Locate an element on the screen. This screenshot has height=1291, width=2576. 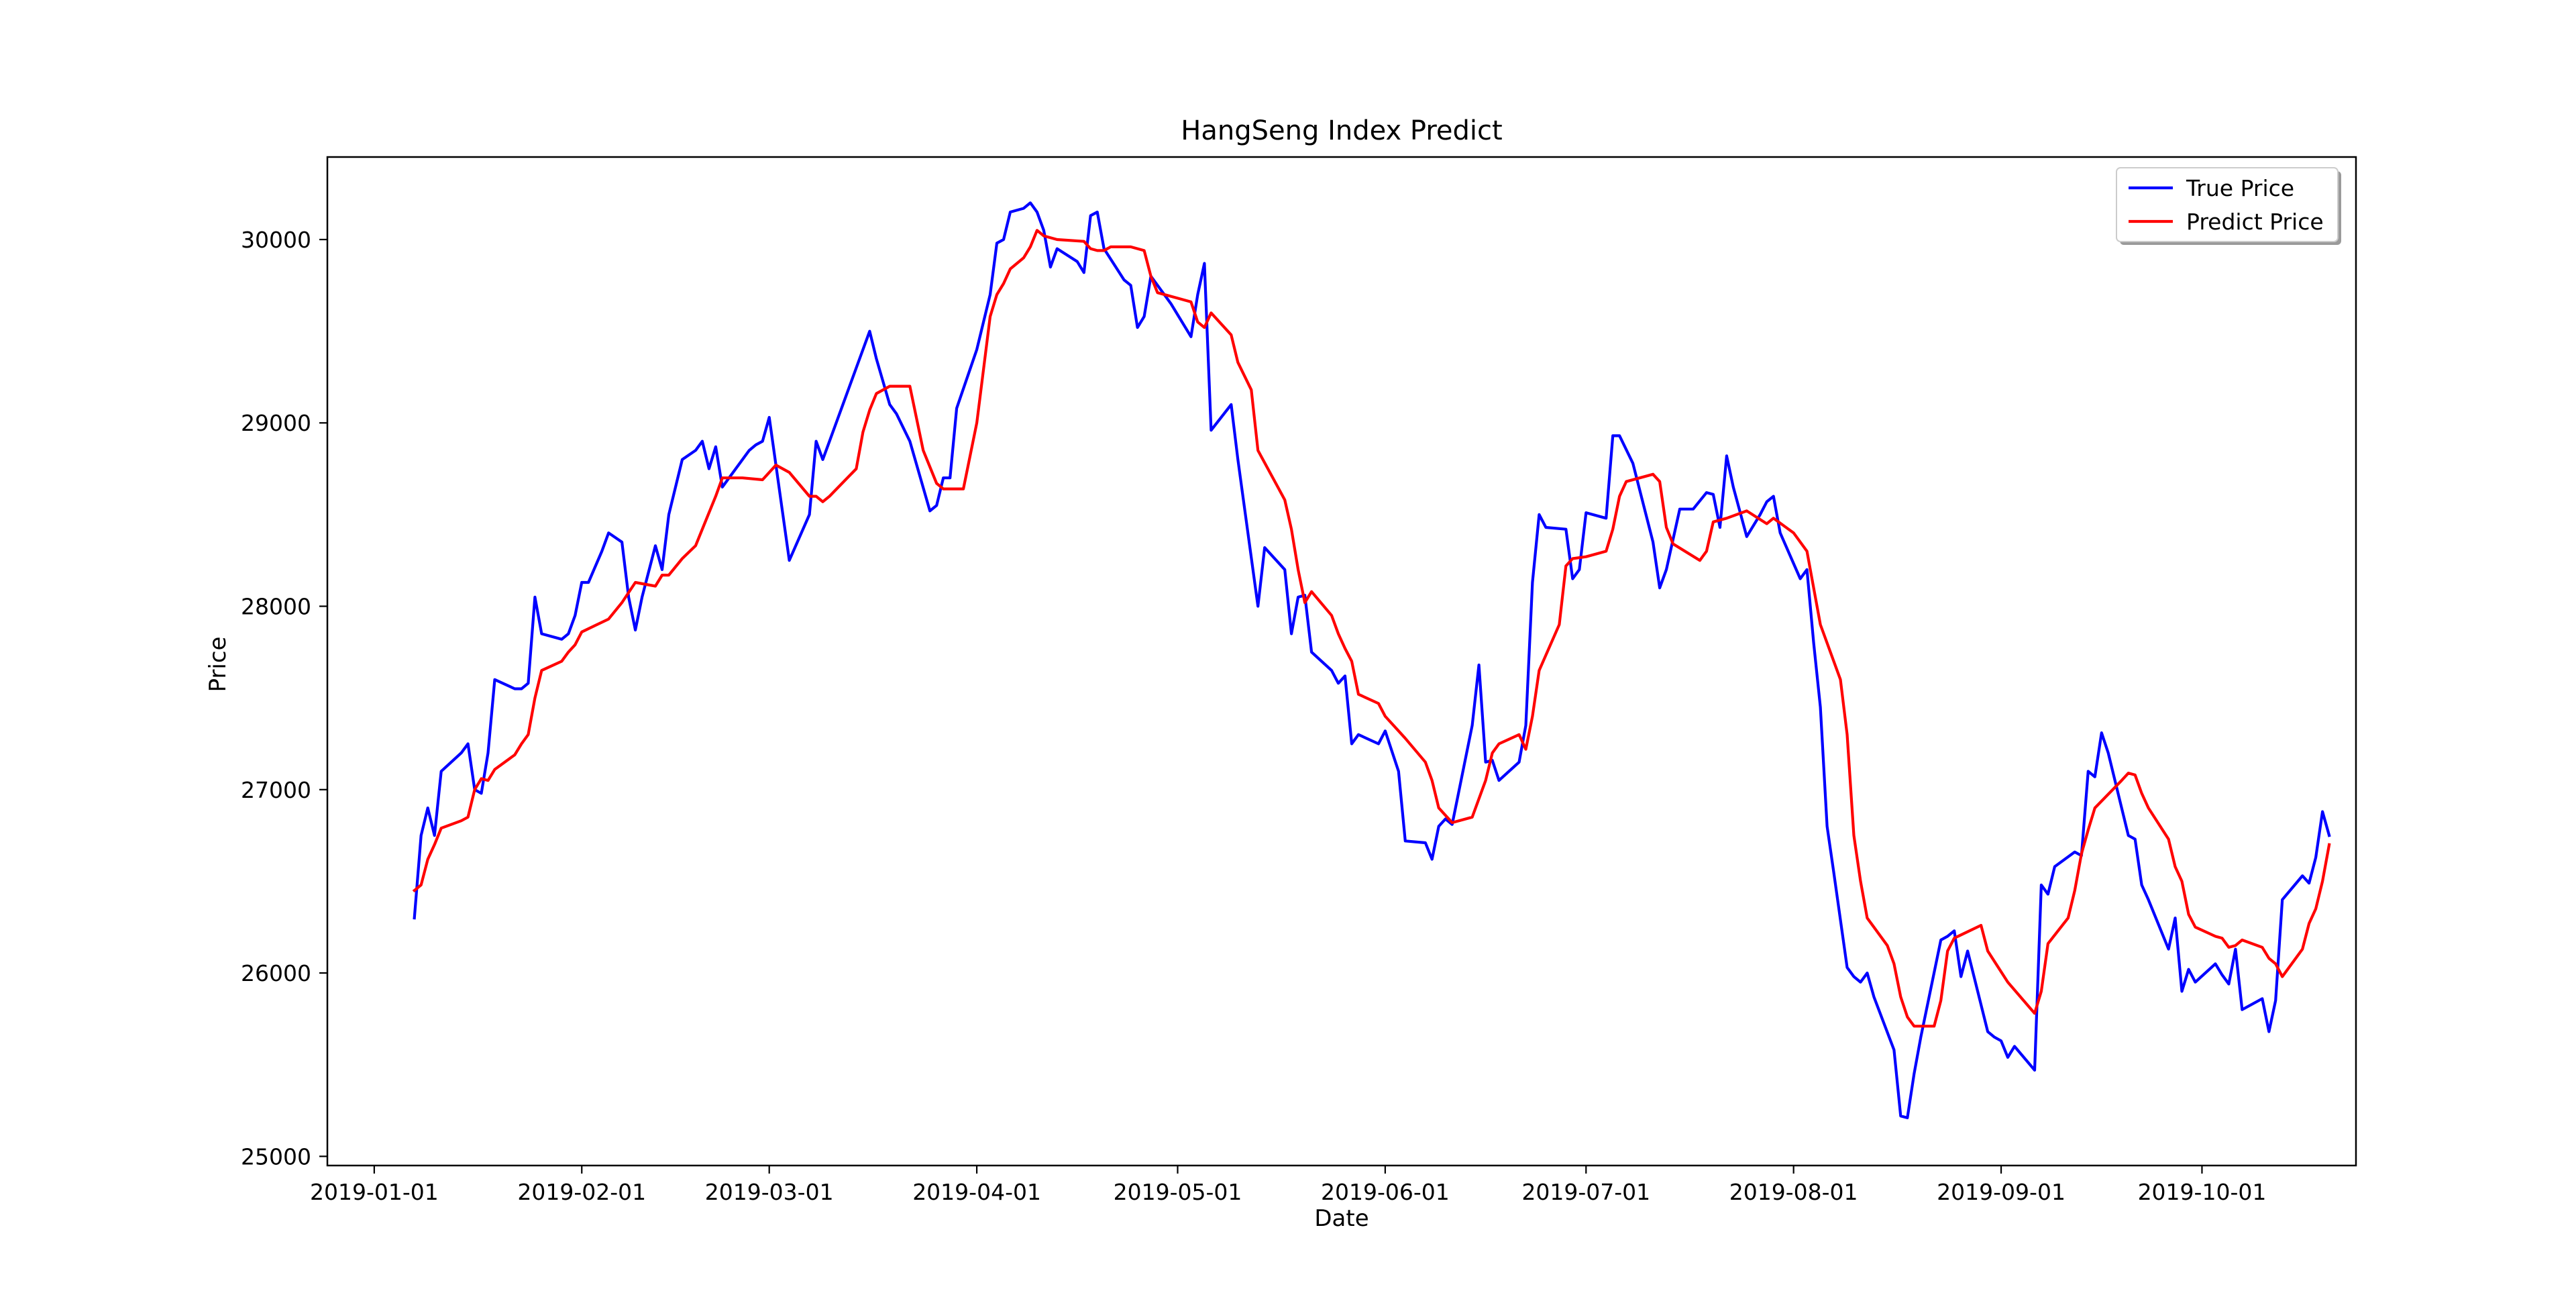
y-axis-label: Price is located at coordinates (218, 664).